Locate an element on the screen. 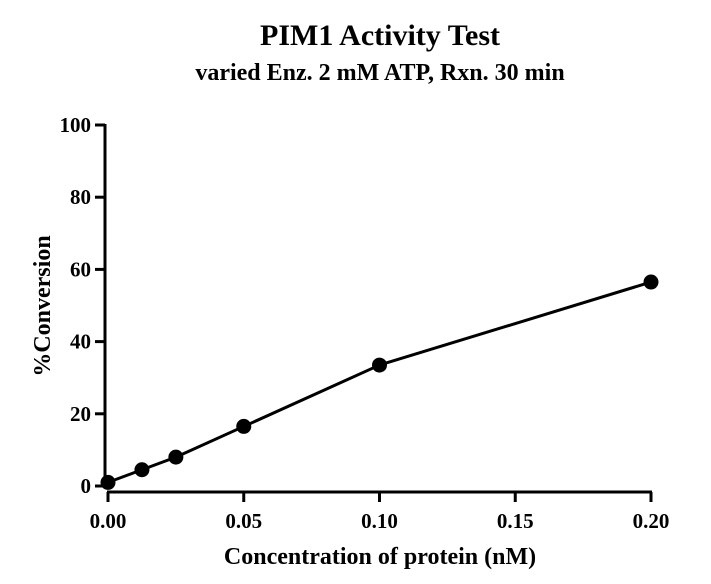 The width and height of the screenshot is (711, 584). y-tick-label: 60 is located at coordinates (80, 269).